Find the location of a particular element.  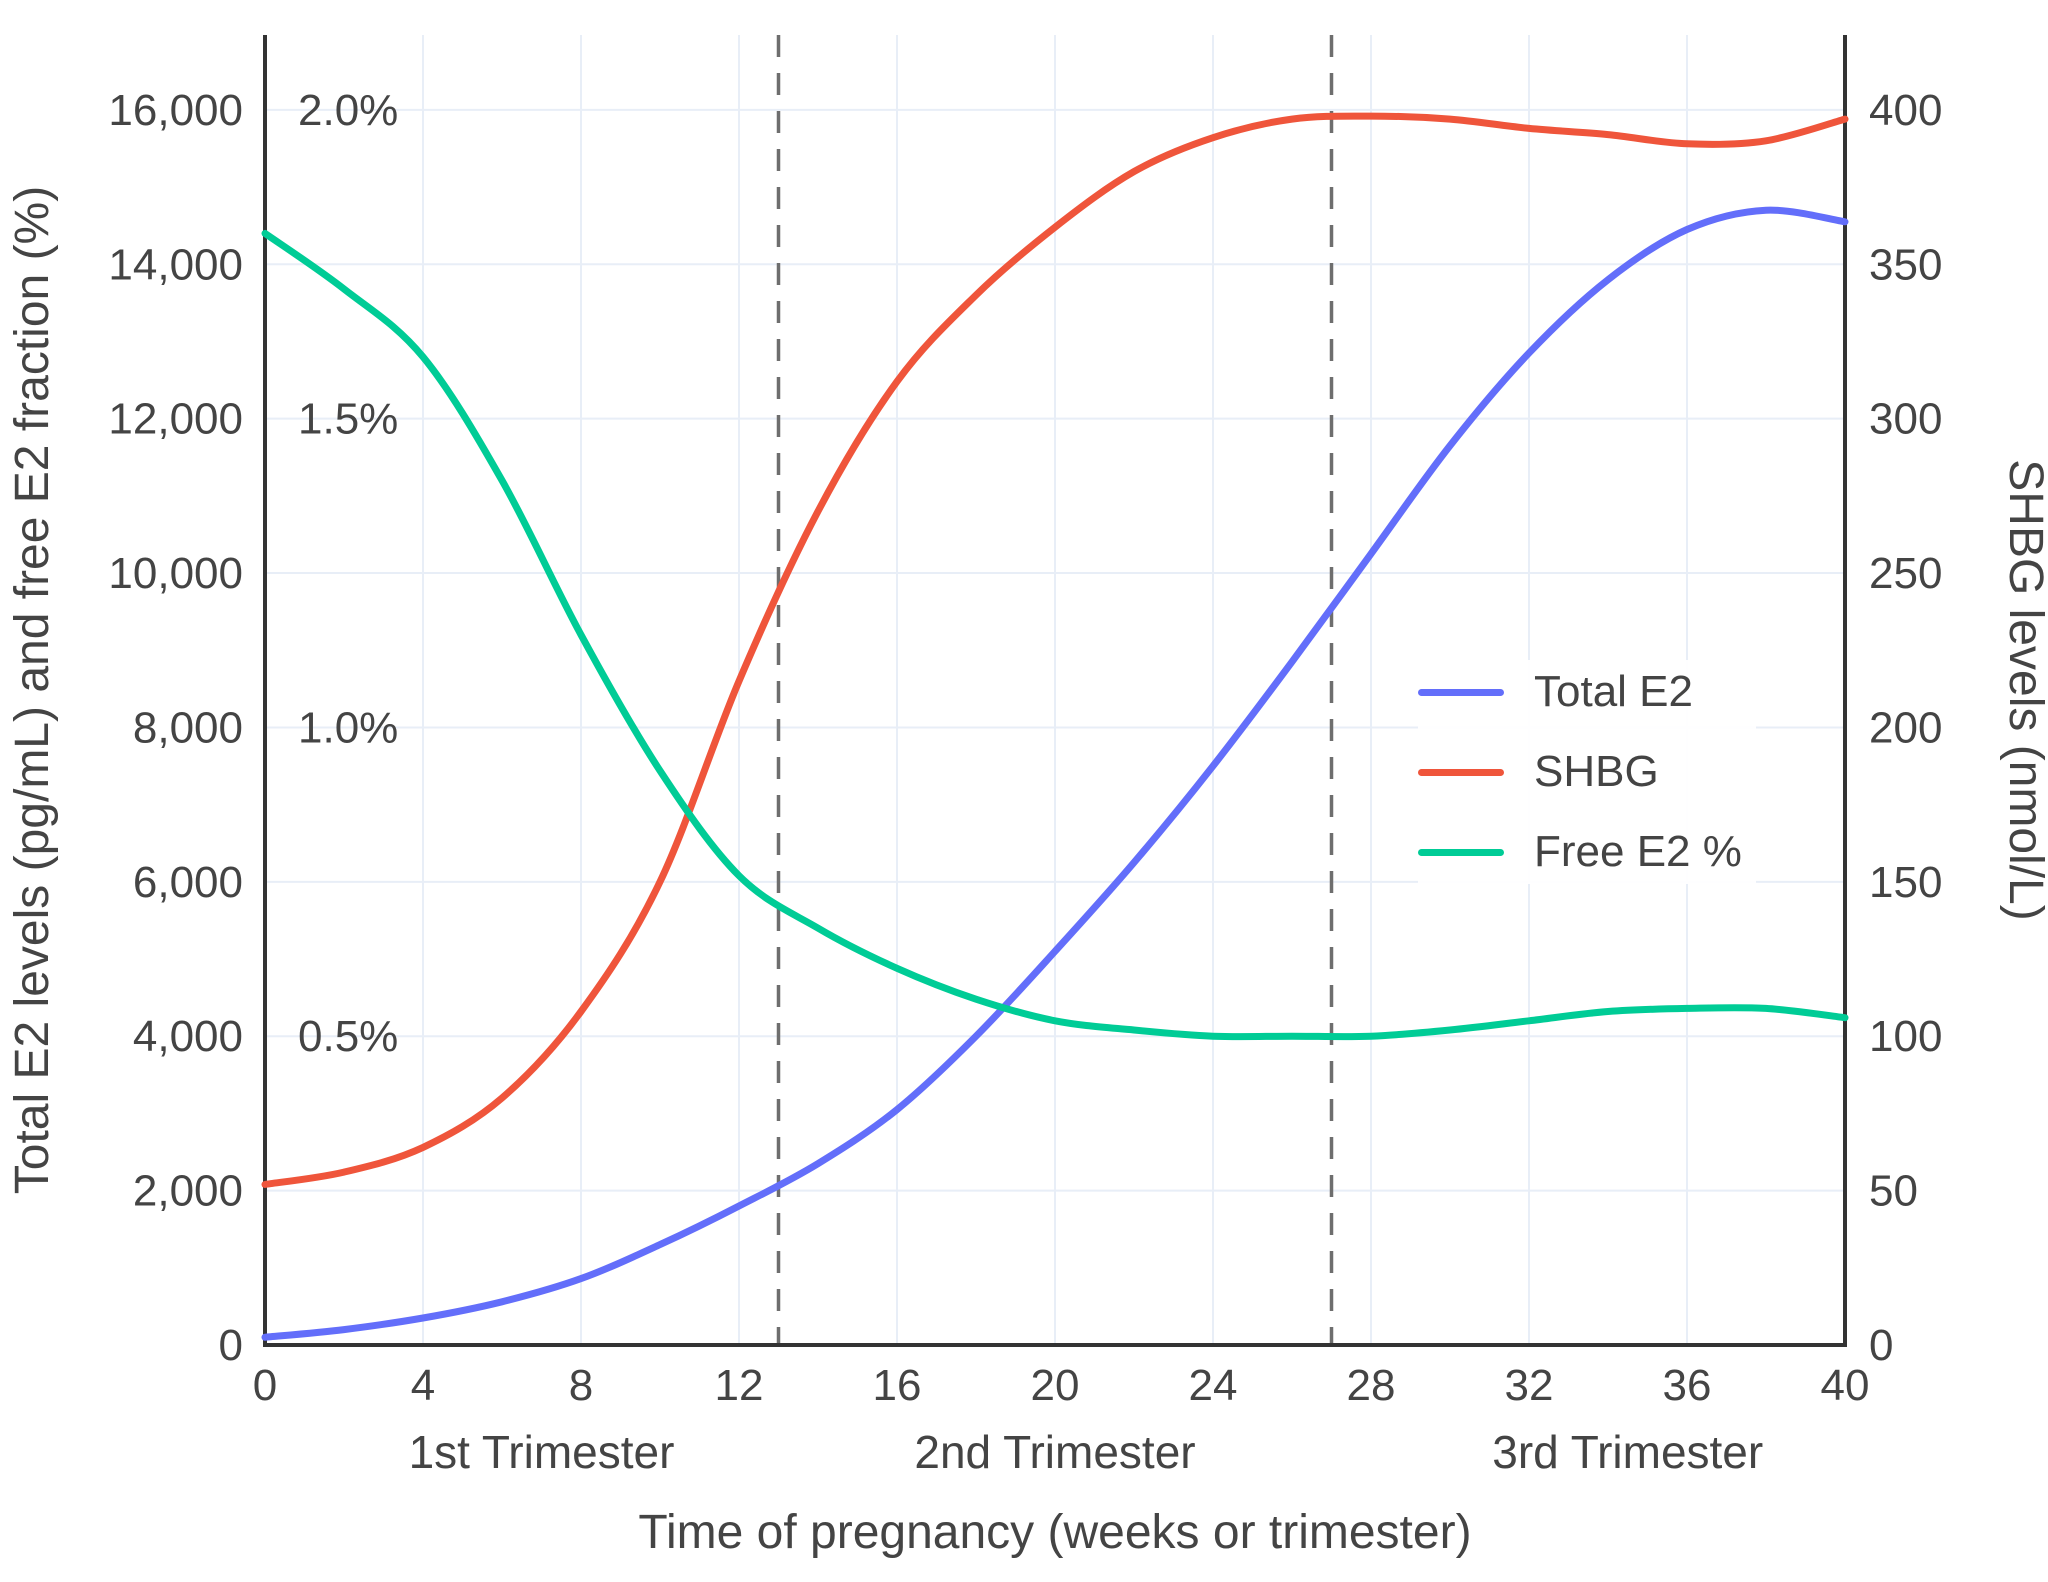

y-left-tick-label: 12,000 is located at coordinates (175, 419).